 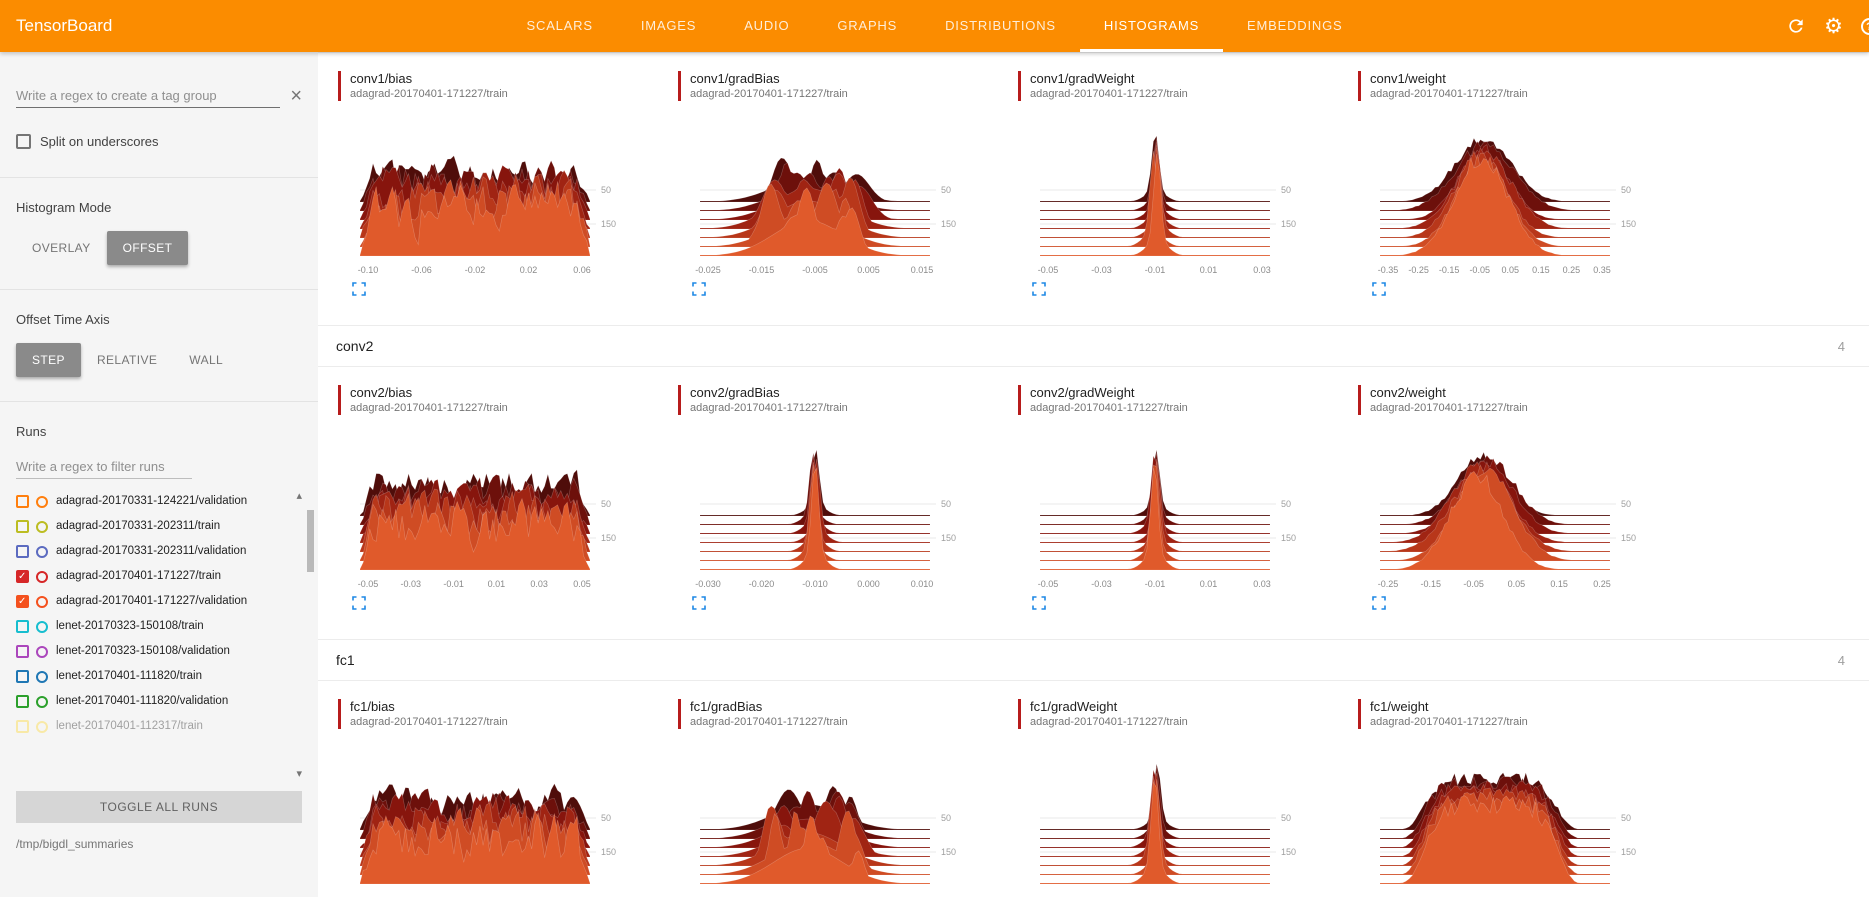 What do you see at coordinates (381, 78) in the screenshot?
I see `card-tag-title: conv1/bias` at bounding box center [381, 78].